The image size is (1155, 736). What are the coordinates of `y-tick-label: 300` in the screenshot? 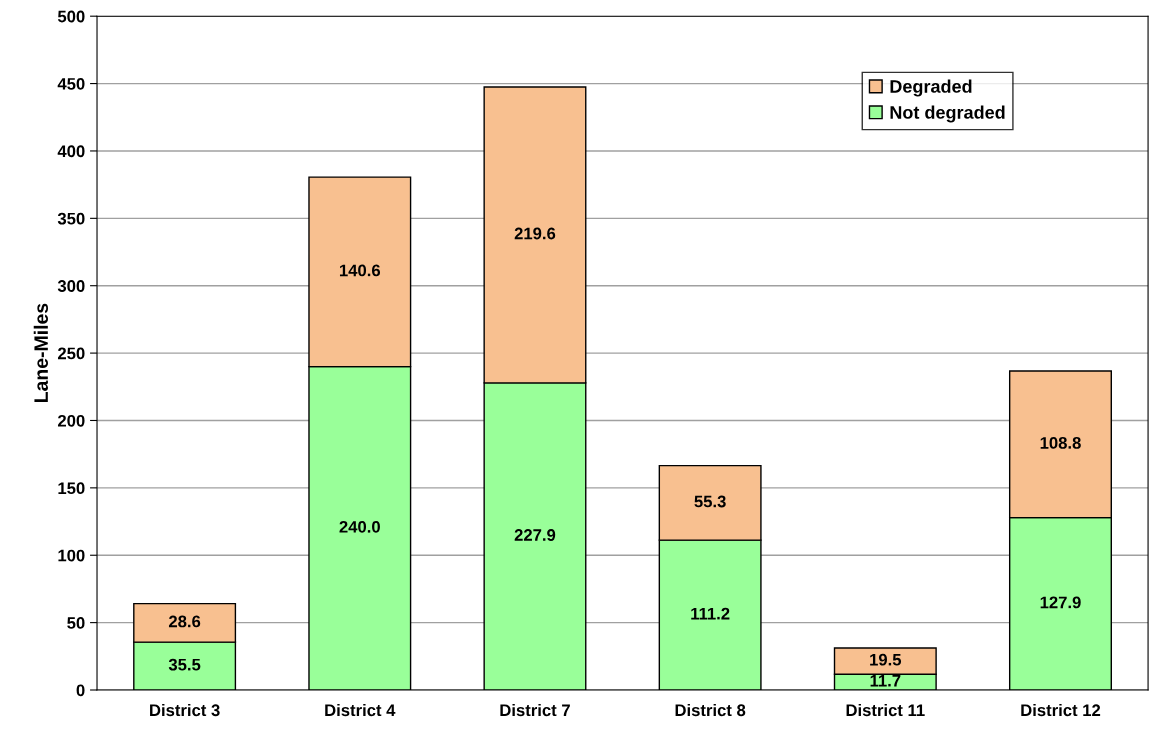 It's located at (71, 286).